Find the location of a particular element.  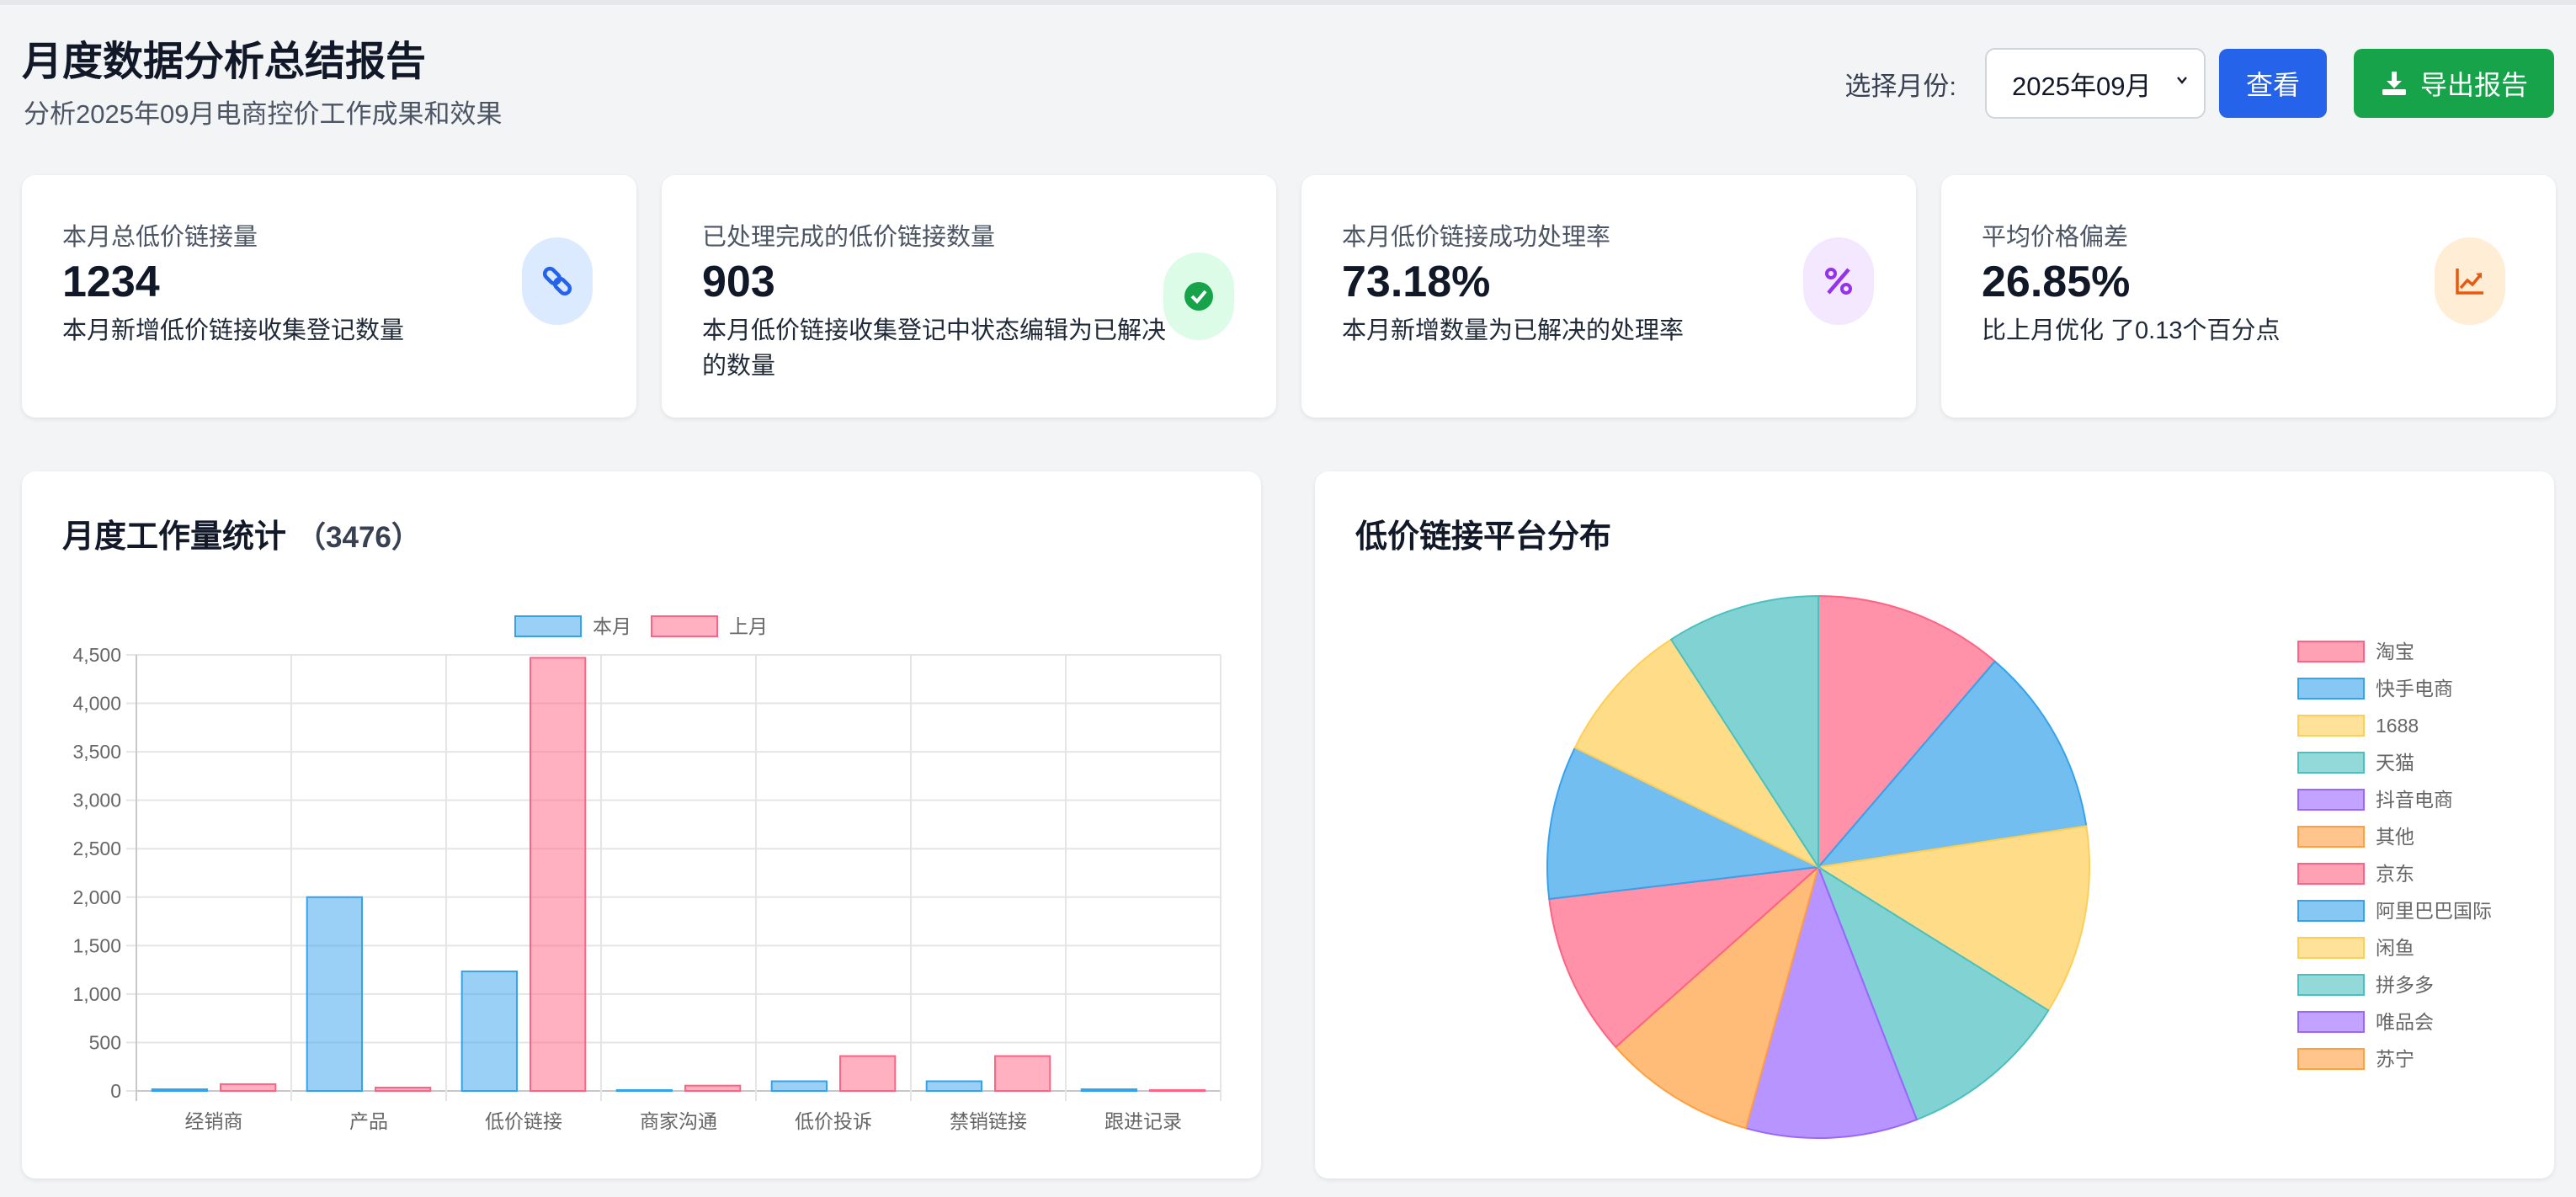

legend-item: 唯品会 is located at coordinates (2366, 1022).